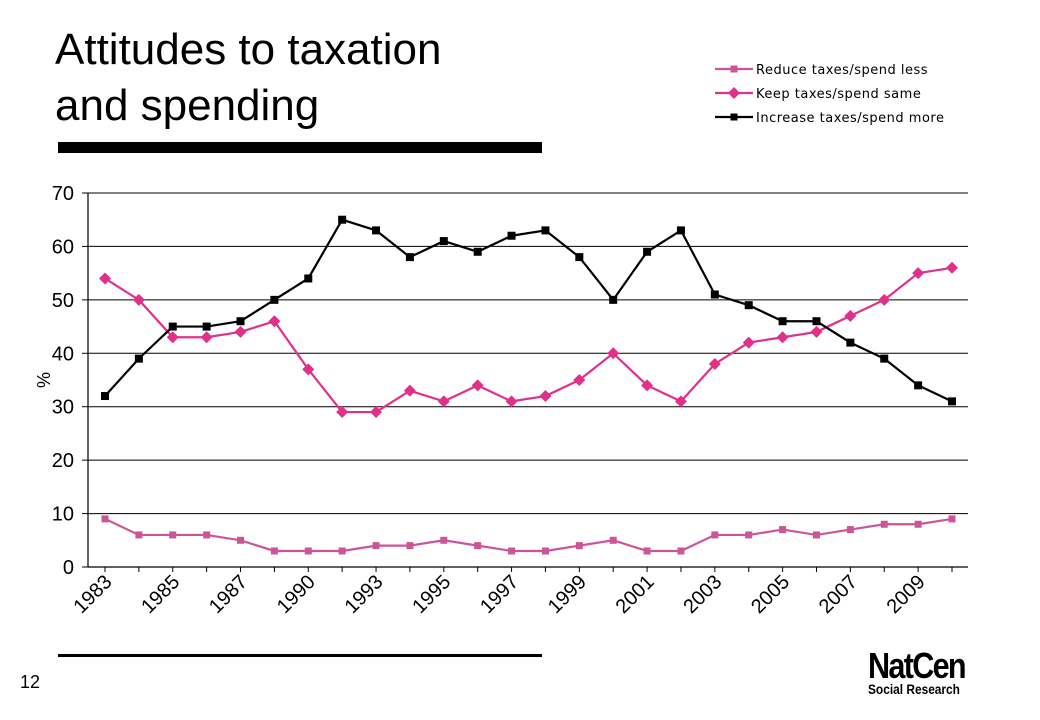 The width and height of the screenshot is (1040, 720). I want to click on x-tick-label-2005: 2005, so click(770, 594).